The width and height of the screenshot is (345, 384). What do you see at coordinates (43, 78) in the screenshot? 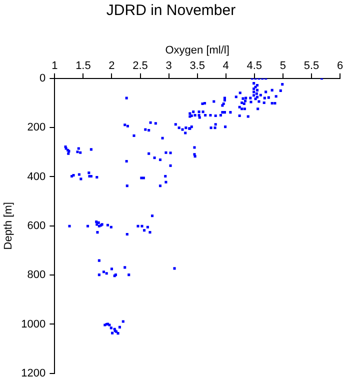
I see `y-tick-label: 0` at bounding box center [43, 78].